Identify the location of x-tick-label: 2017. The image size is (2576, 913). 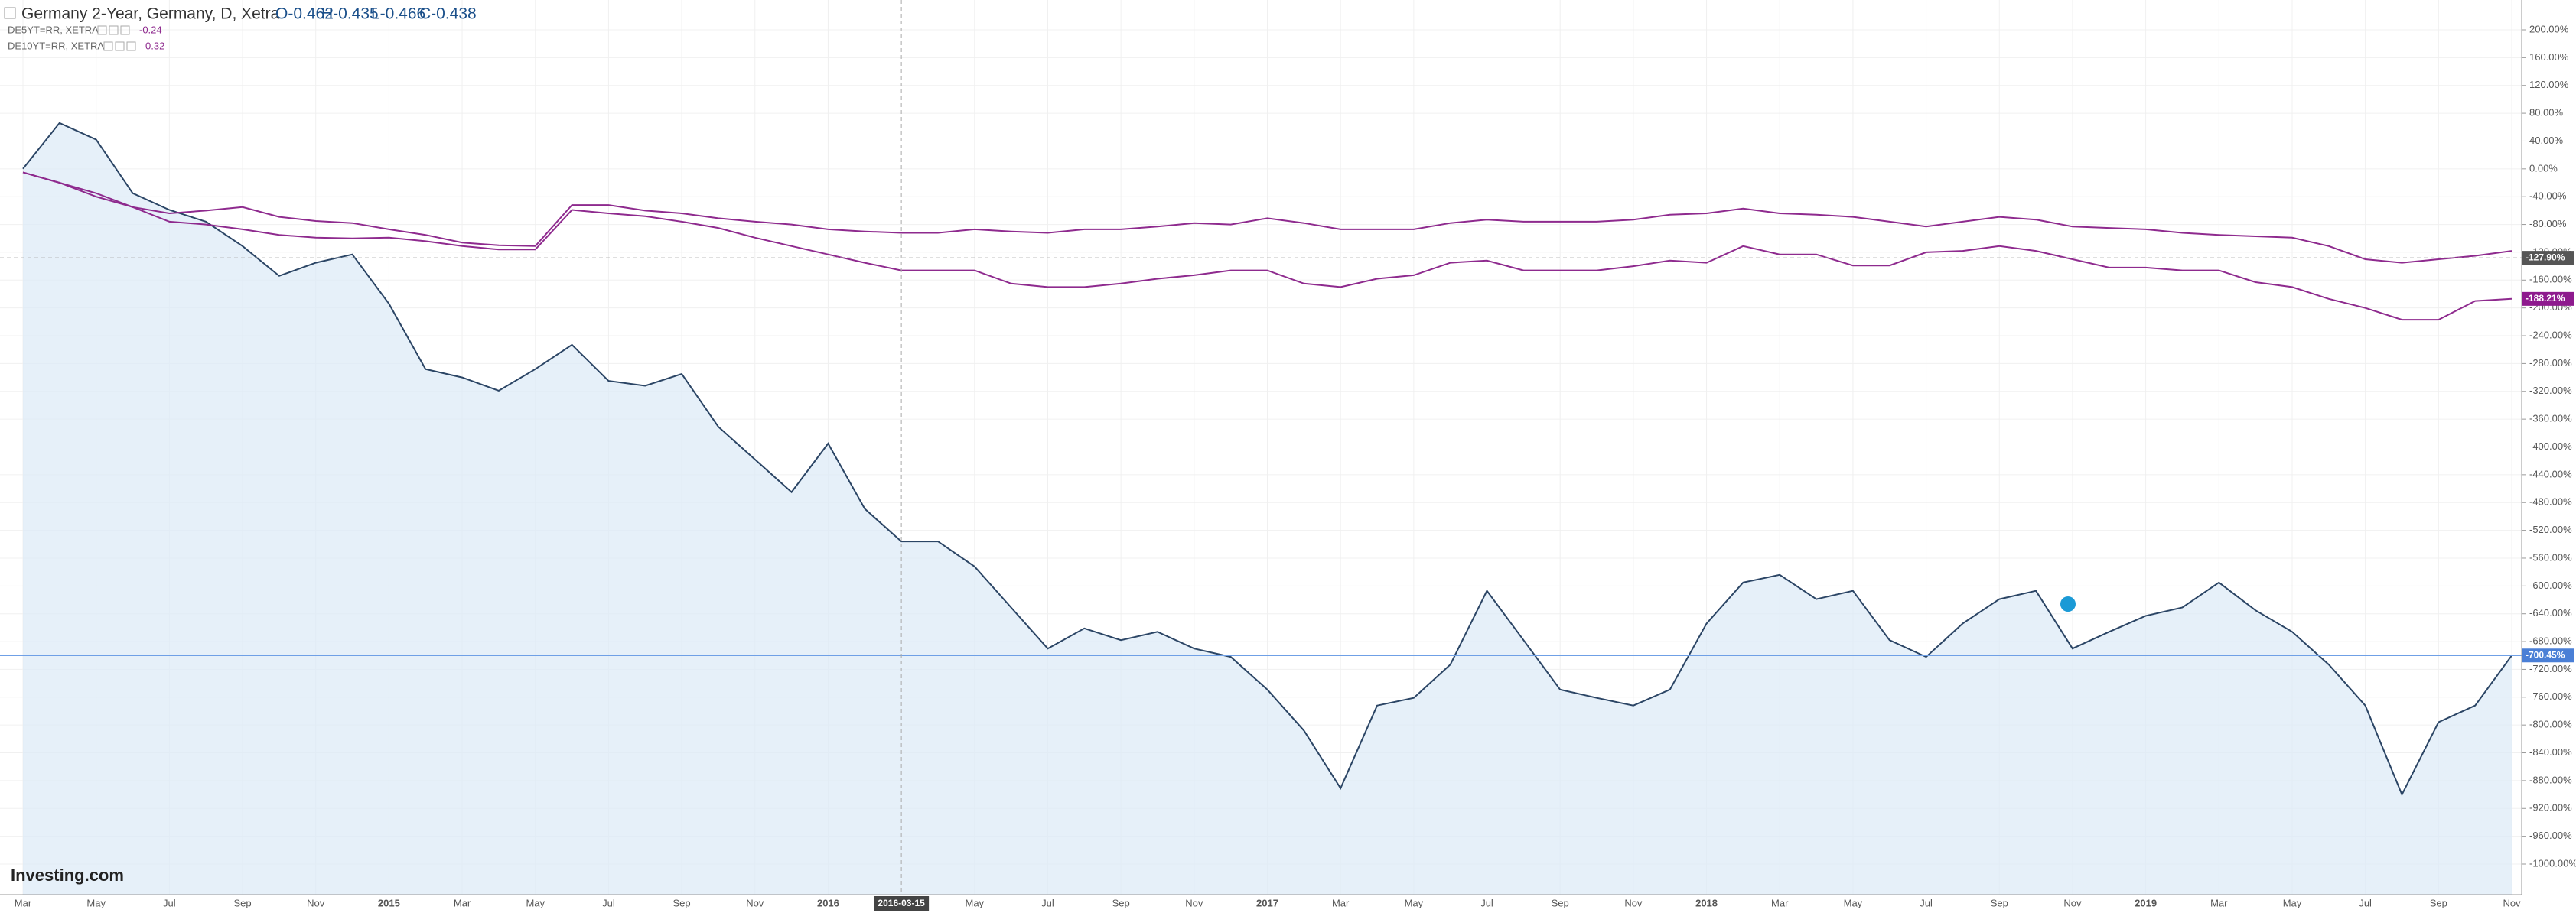
(1267, 902).